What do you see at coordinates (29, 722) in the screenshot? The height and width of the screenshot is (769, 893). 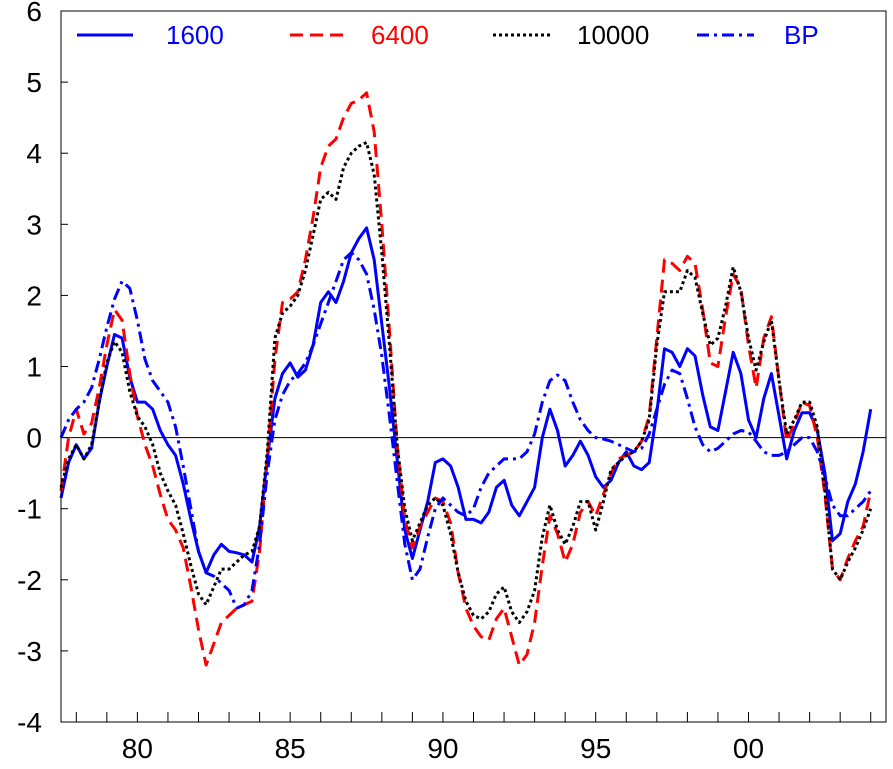 I see `y-tick-label: -4` at bounding box center [29, 722].